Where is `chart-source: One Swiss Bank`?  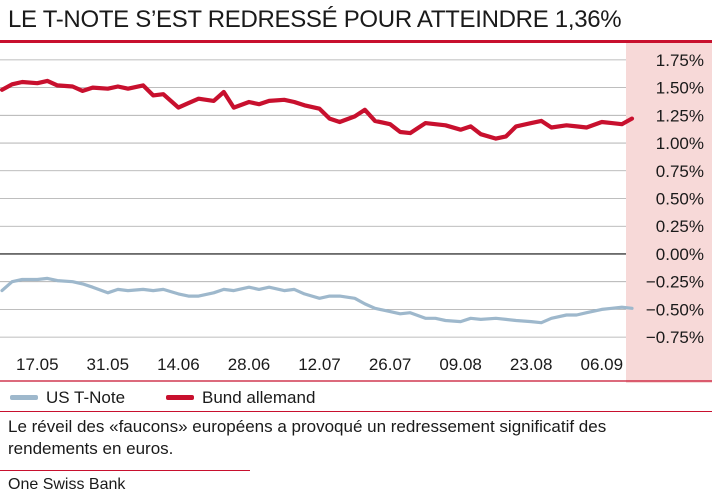
chart-source: One Swiss Bank is located at coordinates (67, 484).